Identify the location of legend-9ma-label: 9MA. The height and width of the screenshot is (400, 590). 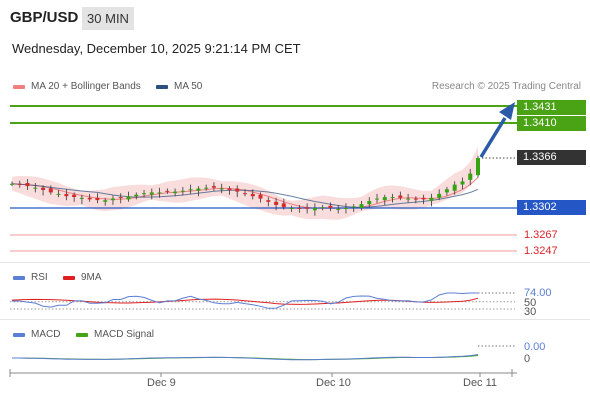
(91, 277).